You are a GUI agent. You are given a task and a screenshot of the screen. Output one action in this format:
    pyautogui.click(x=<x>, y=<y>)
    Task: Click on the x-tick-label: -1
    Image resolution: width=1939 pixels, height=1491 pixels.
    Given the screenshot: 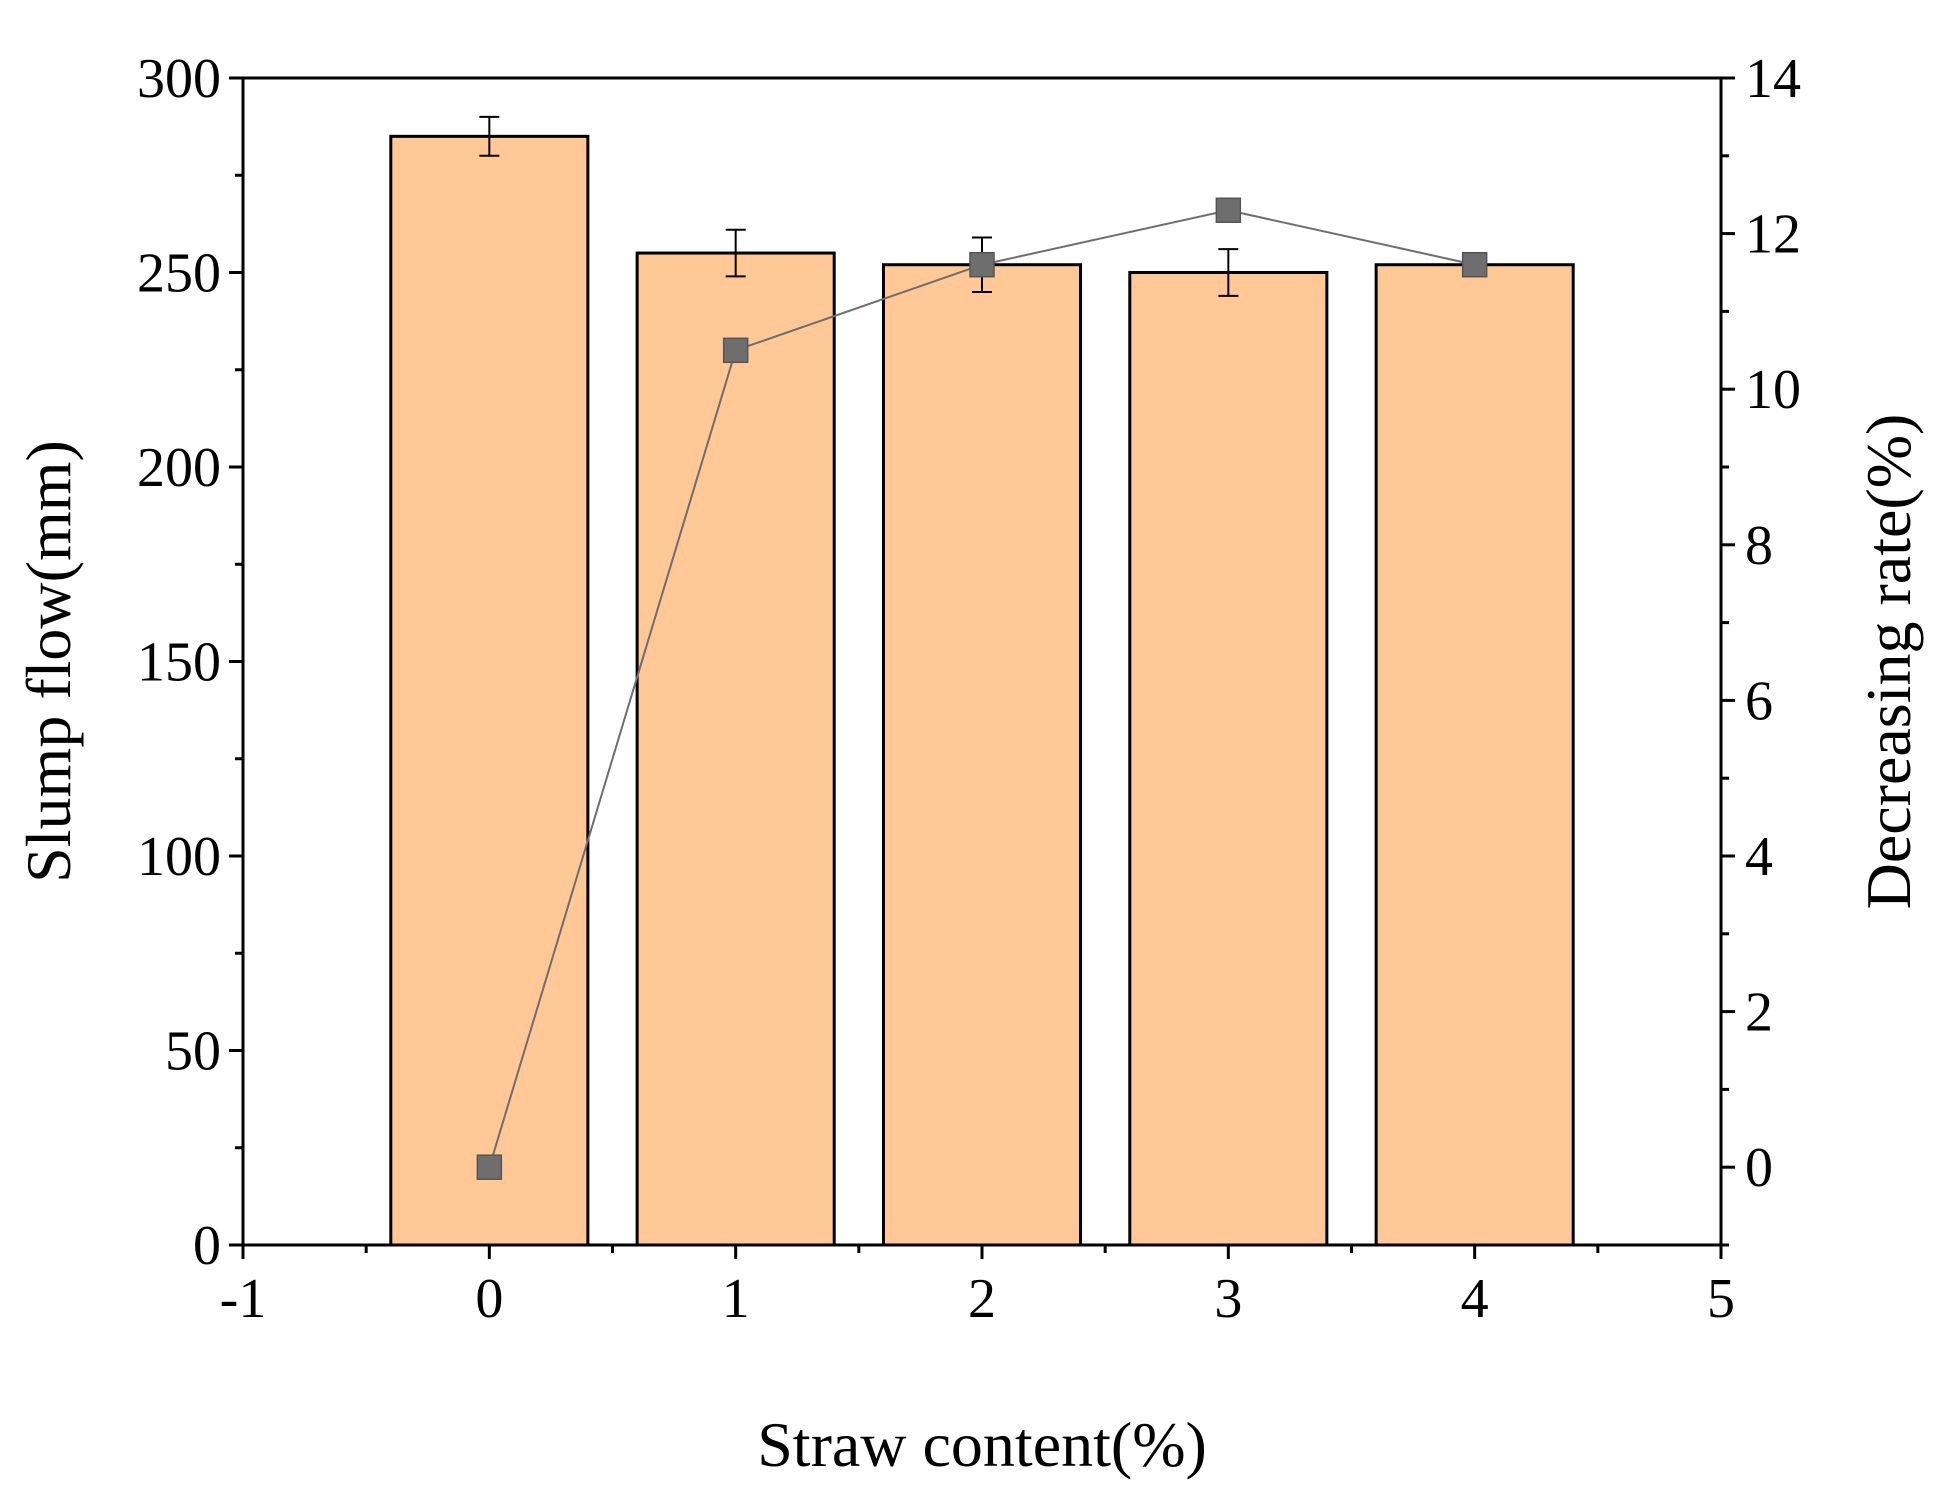 What is the action you would take?
    pyautogui.click(x=243, y=1299)
    